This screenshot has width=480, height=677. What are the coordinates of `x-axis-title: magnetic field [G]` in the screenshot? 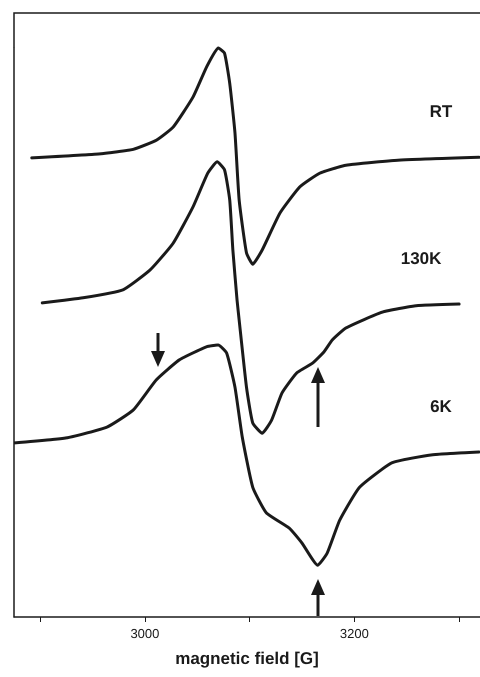 It's located at (247, 658).